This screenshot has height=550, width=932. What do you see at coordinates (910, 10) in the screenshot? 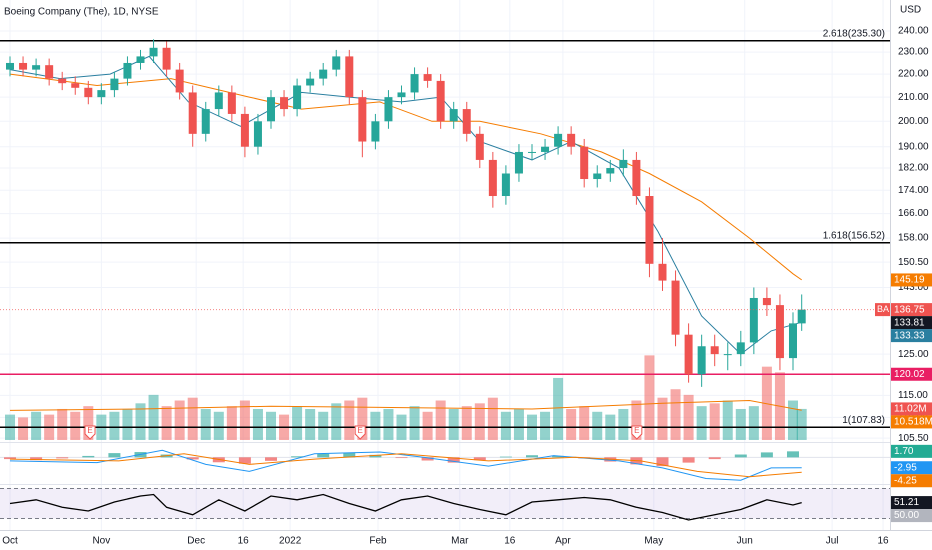
I see `currency-label: USD` at bounding box center [910, 10].